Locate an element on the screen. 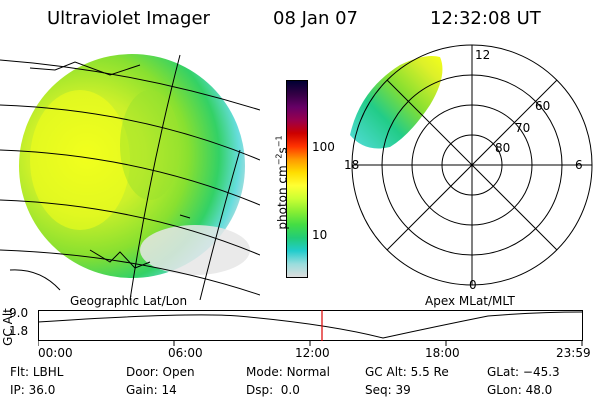 Image resolution: width=600 pixels, height=400 pixels. mlt-6-label: 6 is located at coordinates (579, 165).